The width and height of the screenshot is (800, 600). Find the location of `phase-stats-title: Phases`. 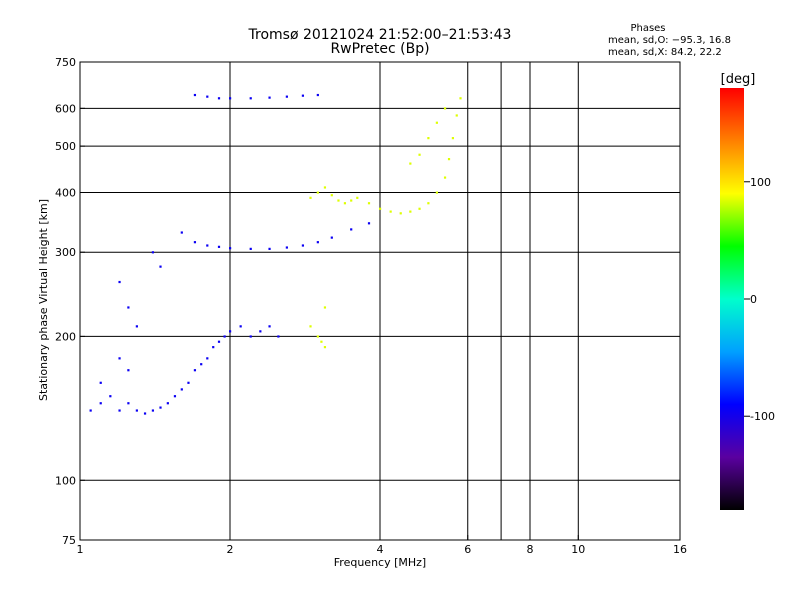

phase-stats-title: Phases is located at coordinates (647, 28).